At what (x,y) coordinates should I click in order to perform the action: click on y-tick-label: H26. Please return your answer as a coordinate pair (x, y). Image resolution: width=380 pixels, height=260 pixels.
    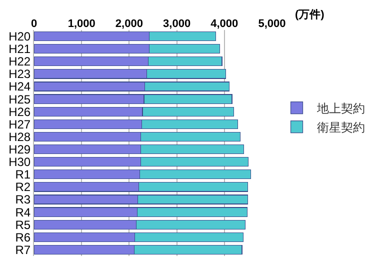
    Looking at the image, I should click on (19, 111).